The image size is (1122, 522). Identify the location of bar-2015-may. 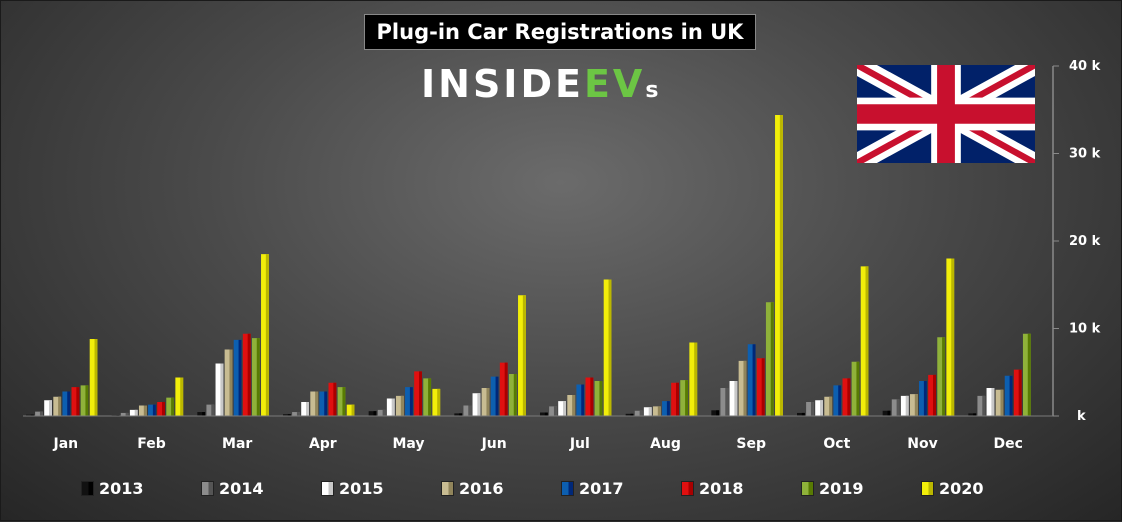
(390, 407).